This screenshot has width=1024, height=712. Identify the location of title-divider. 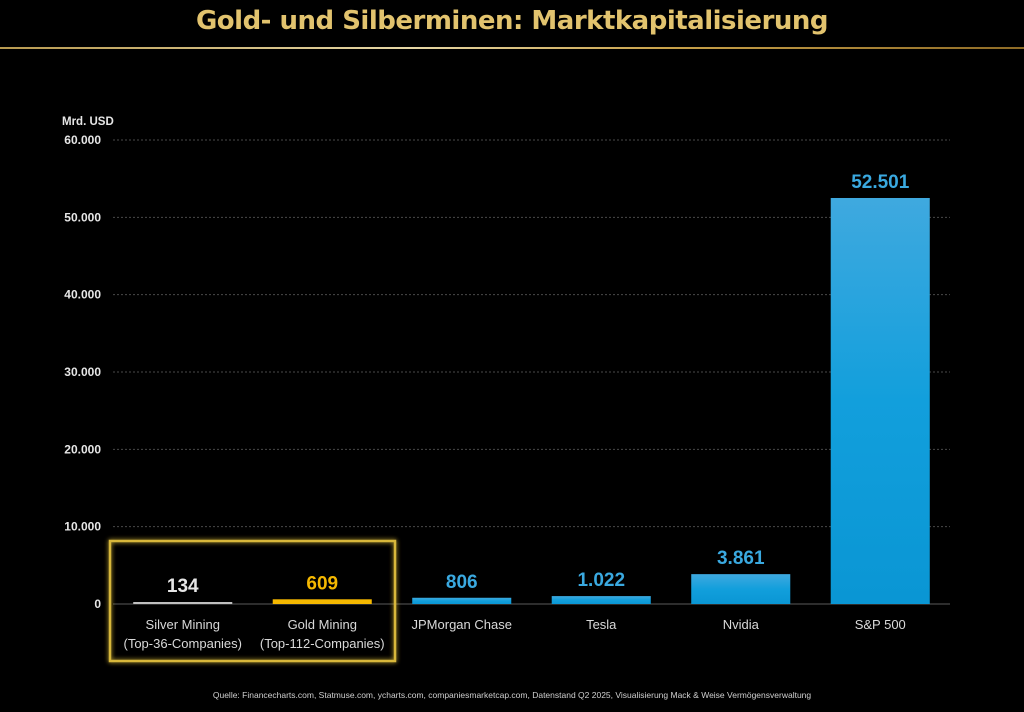
(512, 48).